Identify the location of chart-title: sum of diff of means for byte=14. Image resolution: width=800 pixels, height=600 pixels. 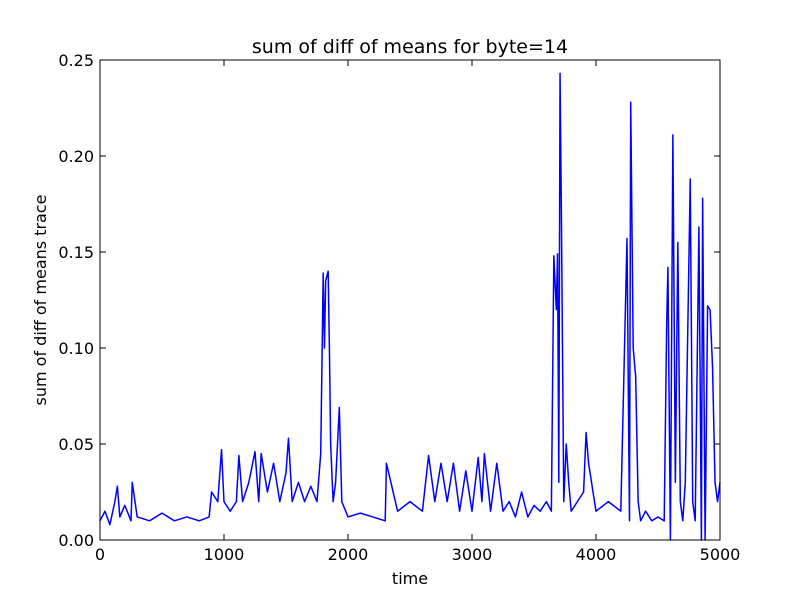
(410, 47).